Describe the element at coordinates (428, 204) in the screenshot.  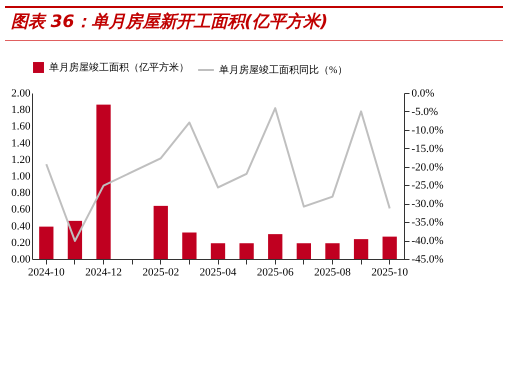
I see `y2-tick-label: -30.0%` at that location.